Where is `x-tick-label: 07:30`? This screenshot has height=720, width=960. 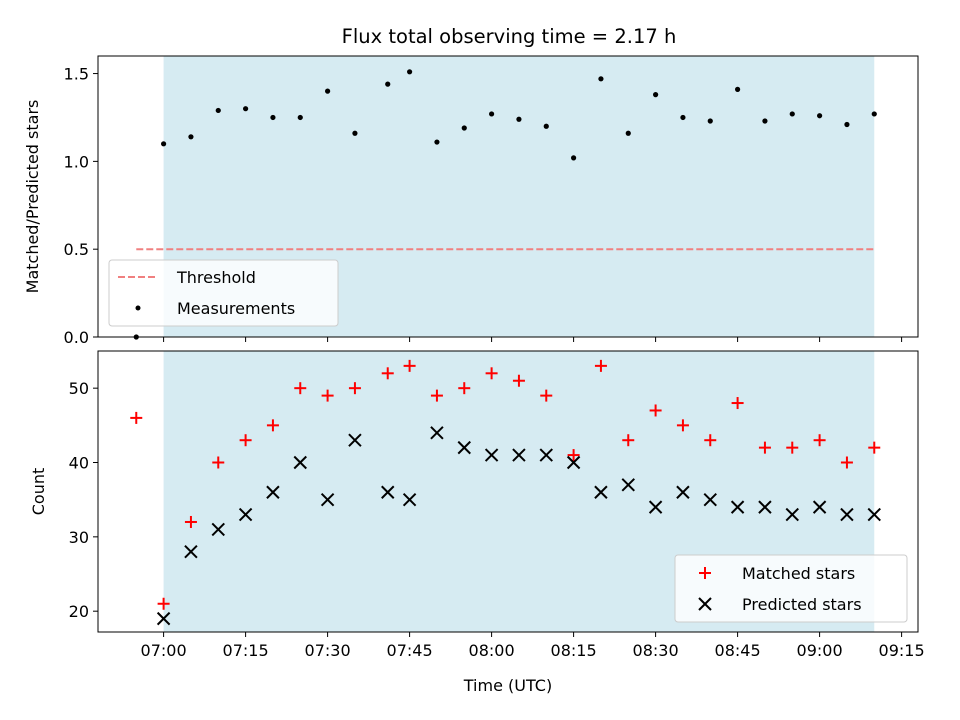 x-tick-label: 07:30 is located at coordinates (328, 650).